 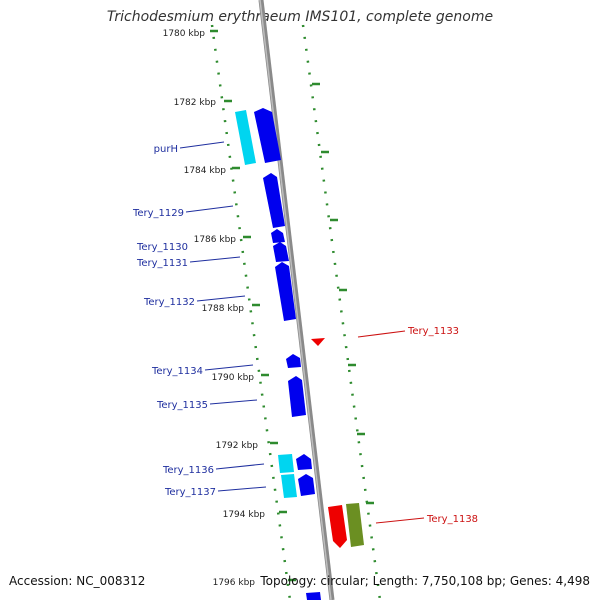 I want to click on tick-label: 1796 kbp, so click(x=234, y=583).